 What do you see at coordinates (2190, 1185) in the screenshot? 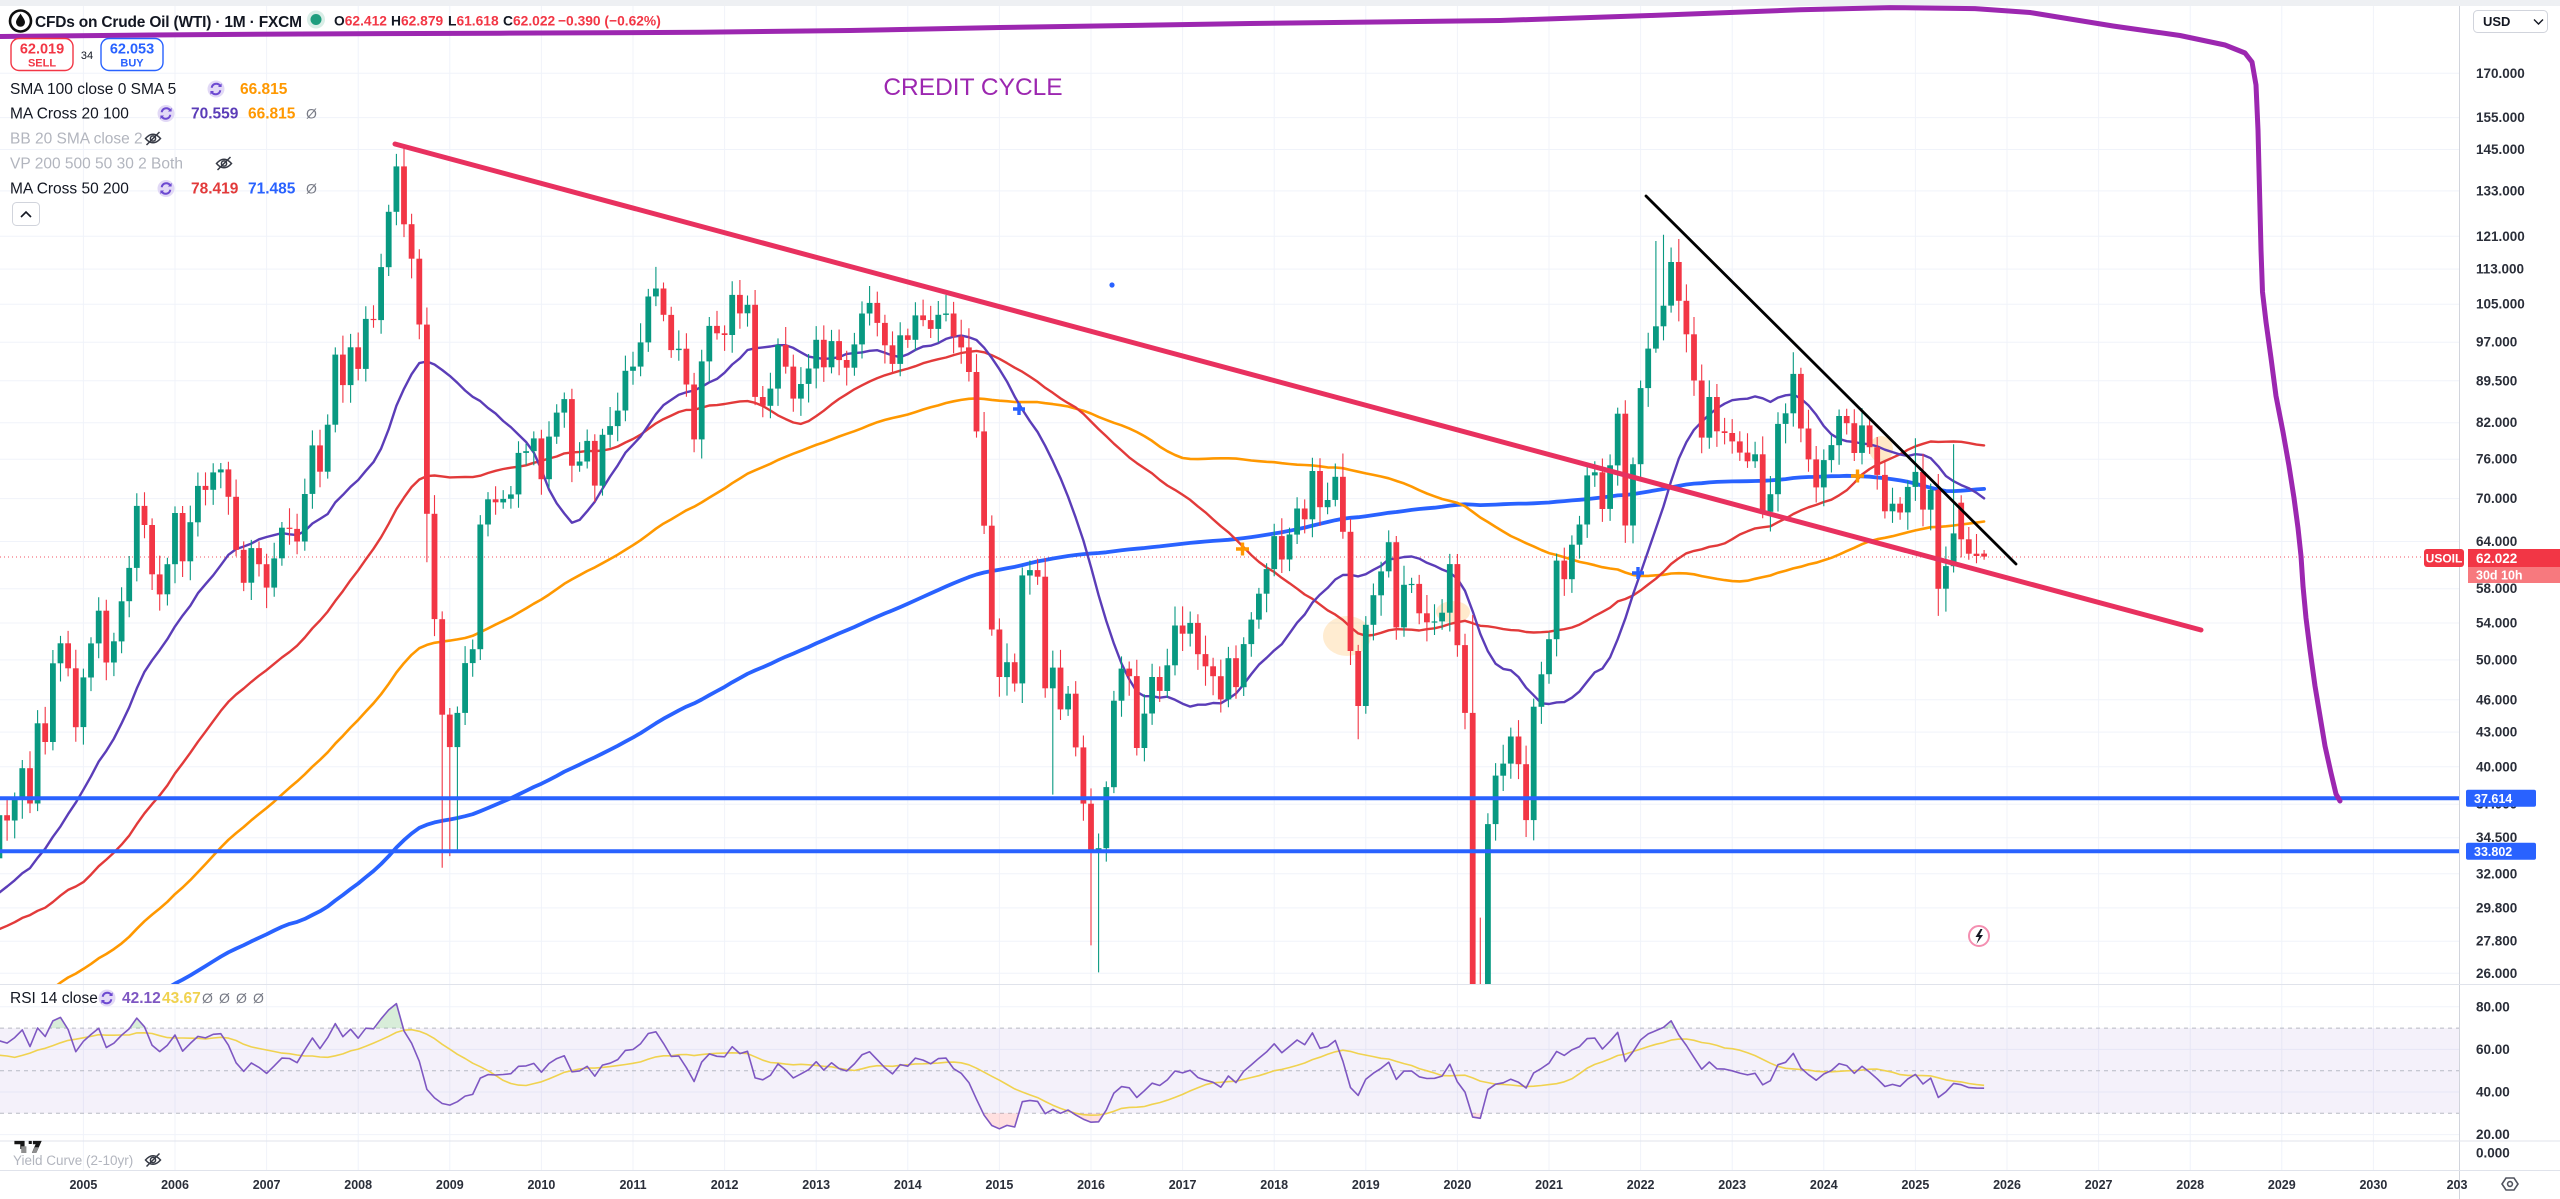
I see `svg-text: 2028` at bounding box center [2190, 1185].